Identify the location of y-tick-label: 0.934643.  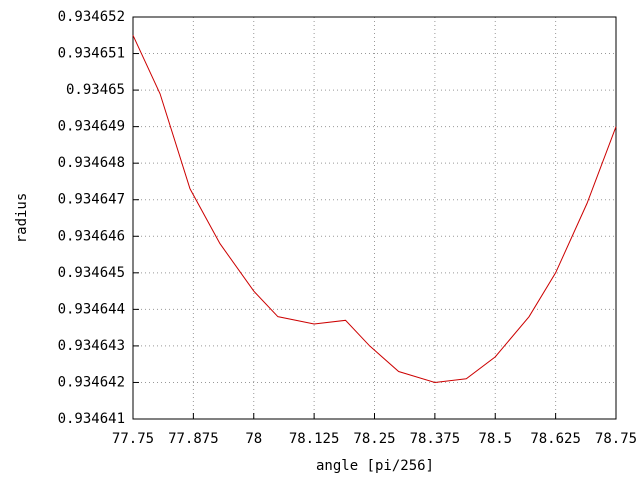
(91, 346).